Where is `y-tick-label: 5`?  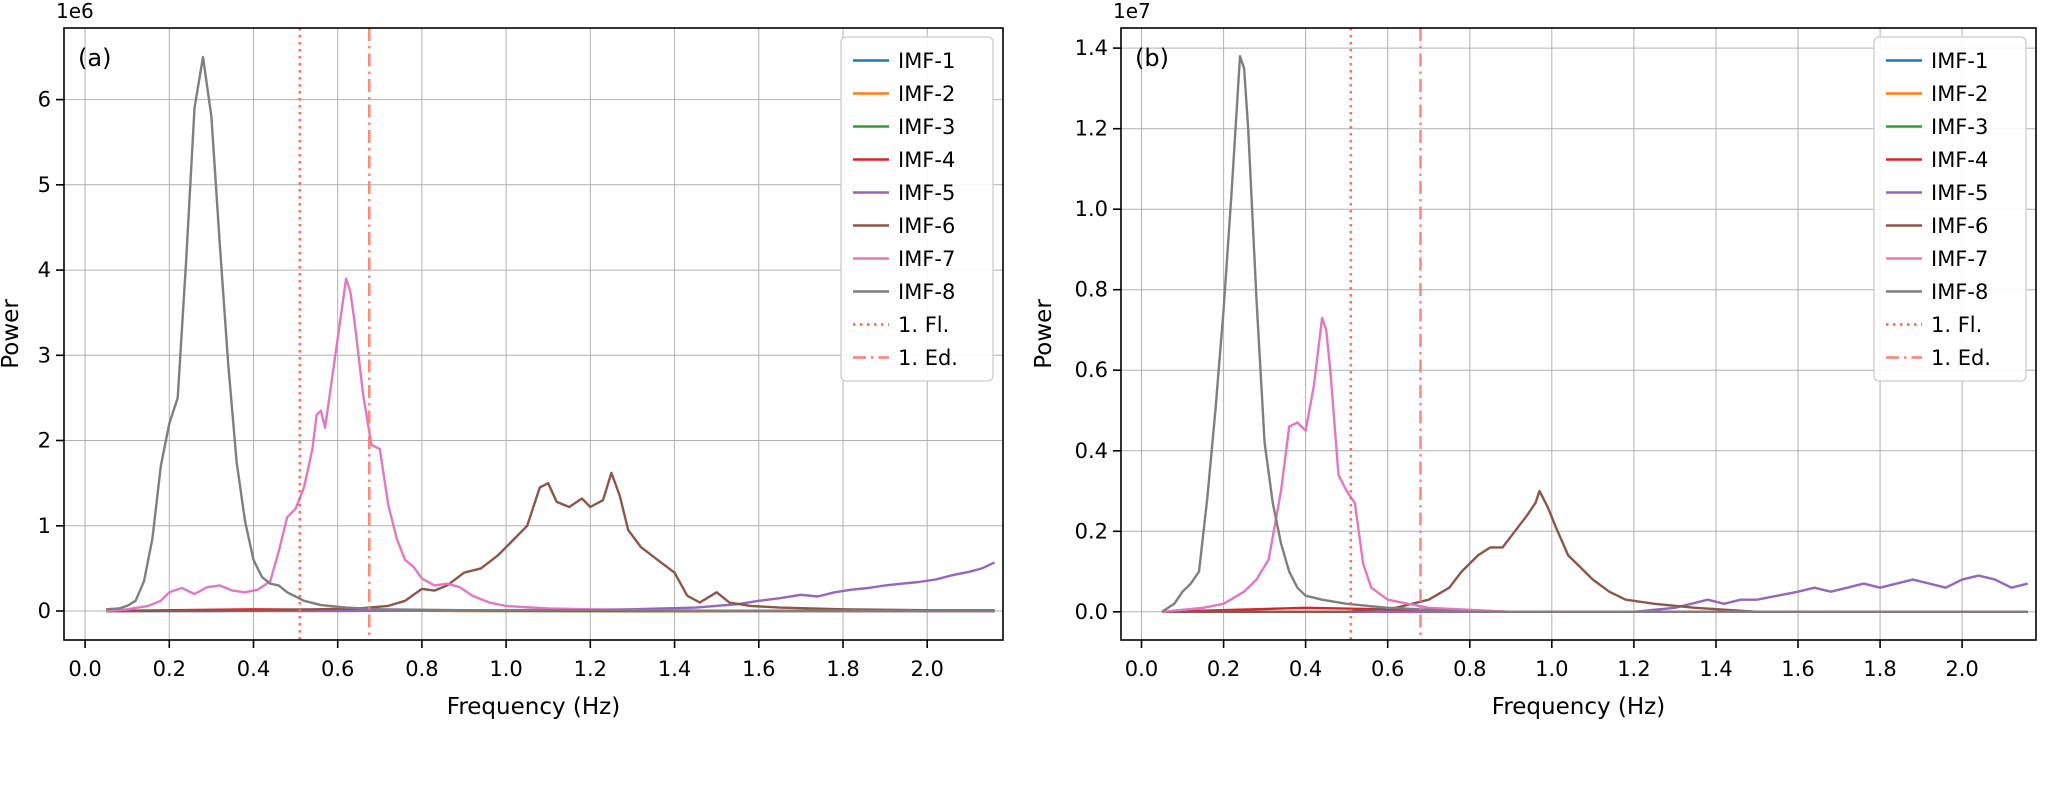 y-tick-label: 5 is located at coordinates (44, 185).